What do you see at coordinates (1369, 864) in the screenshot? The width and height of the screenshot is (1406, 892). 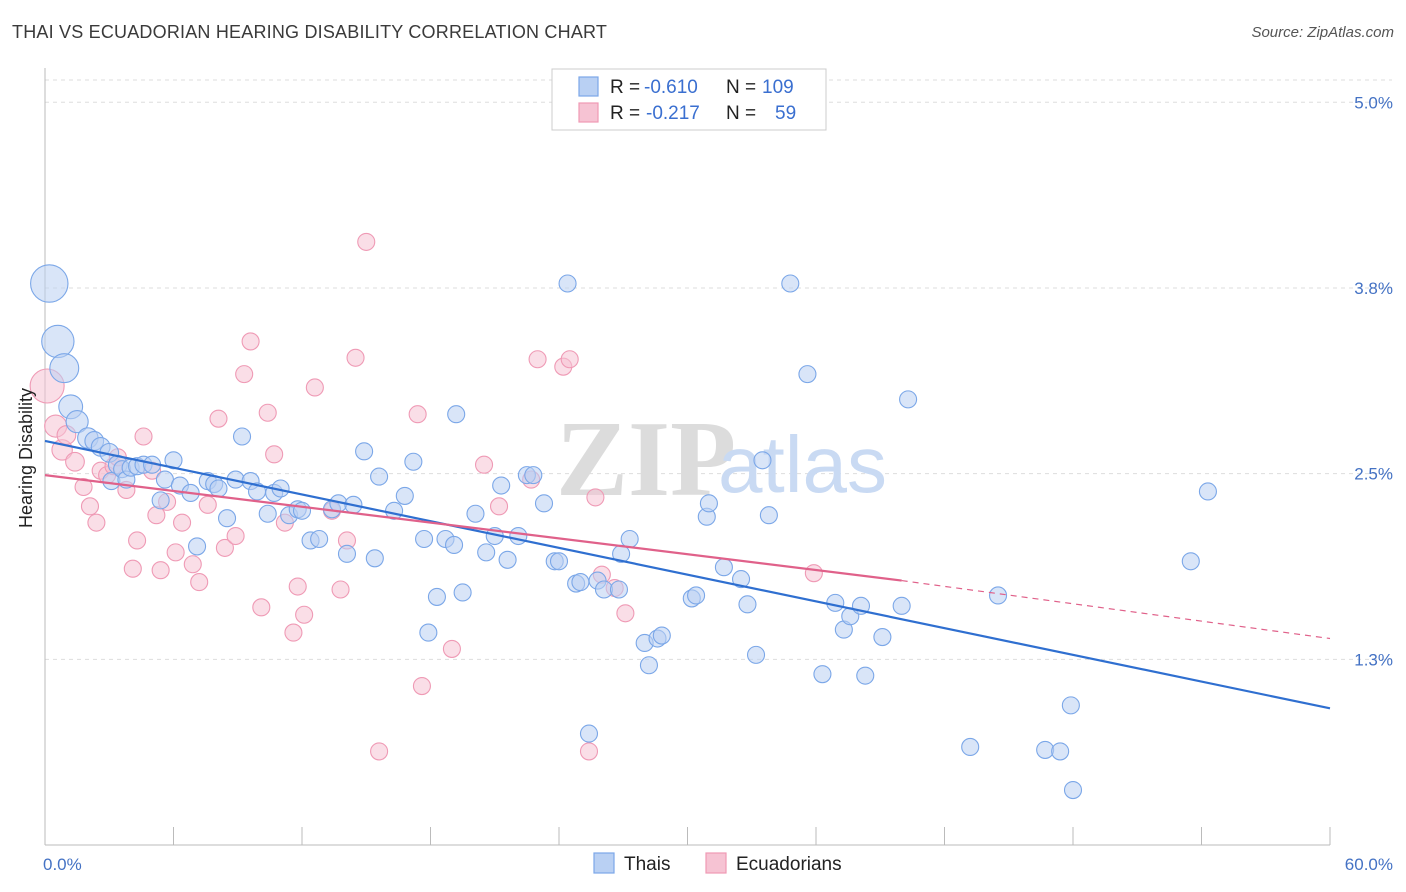 I see `x-tick-label-max: 60.0%` at bounding box center [1369, 864].